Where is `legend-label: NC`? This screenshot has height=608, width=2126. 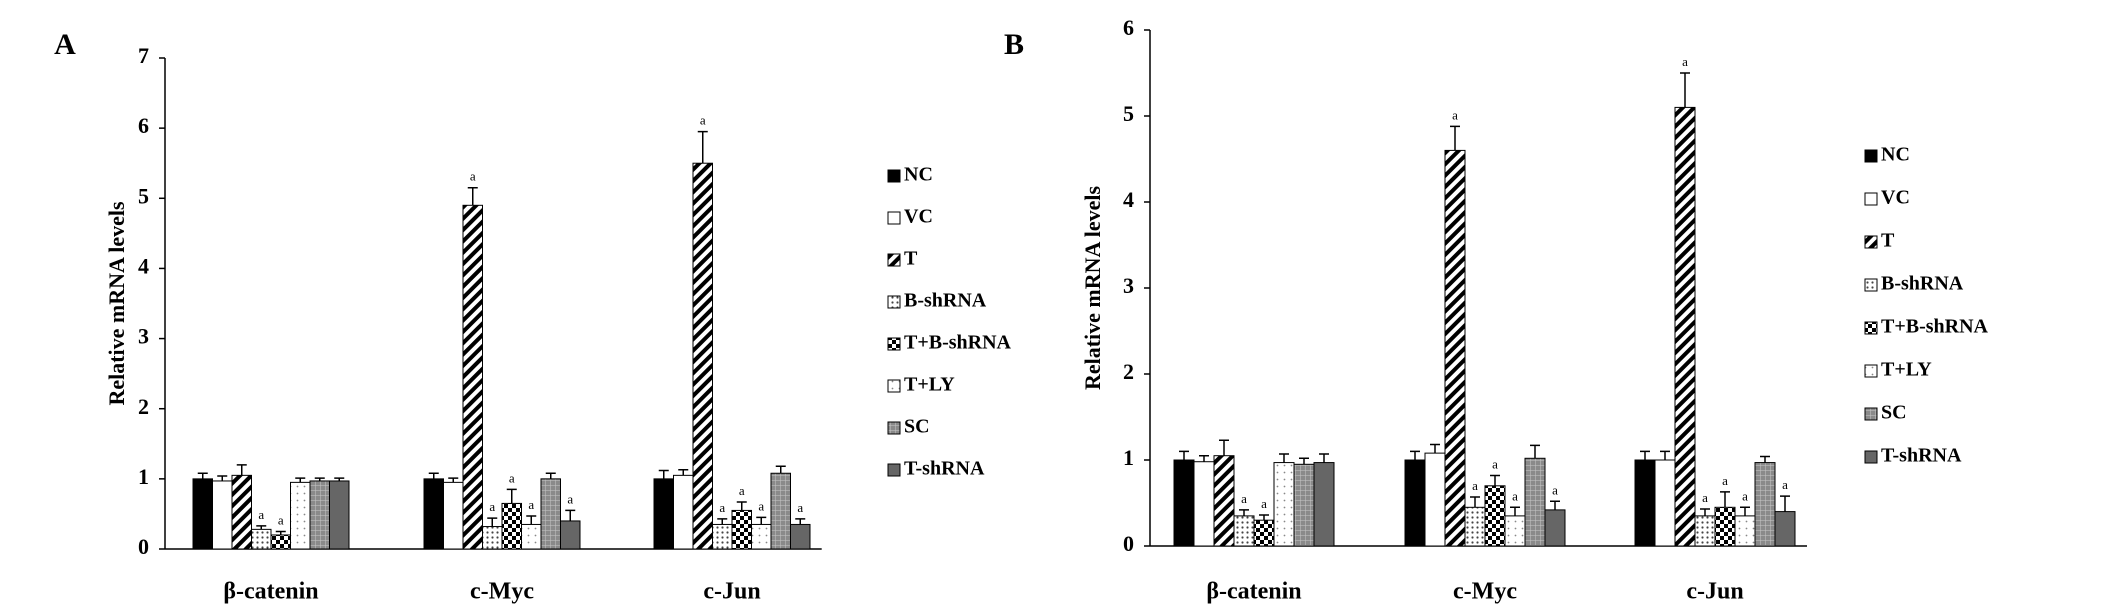
legend-label: NC is located at coordinates (918, 175).